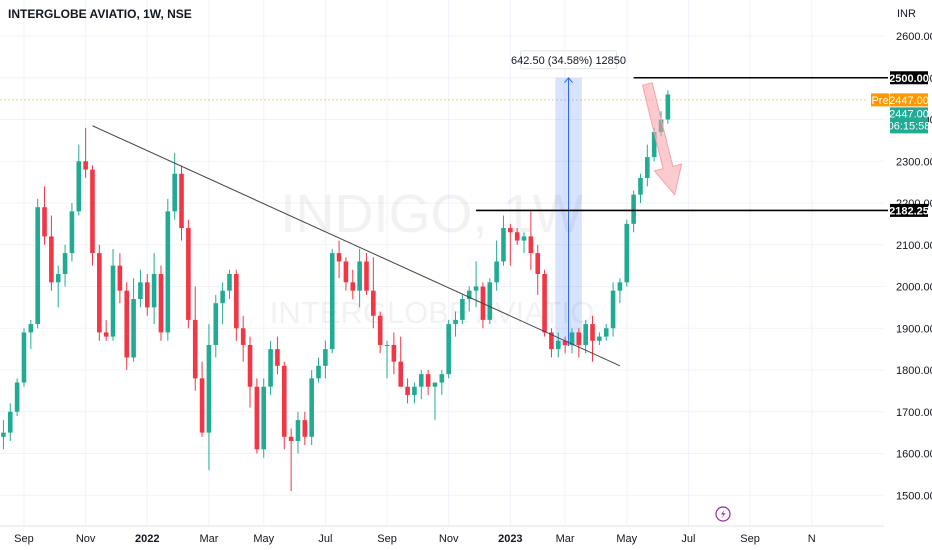  Describe the element at coordinates (914, 455) in the screenshot. I see `y-tick-label: 1600.00` at that location.